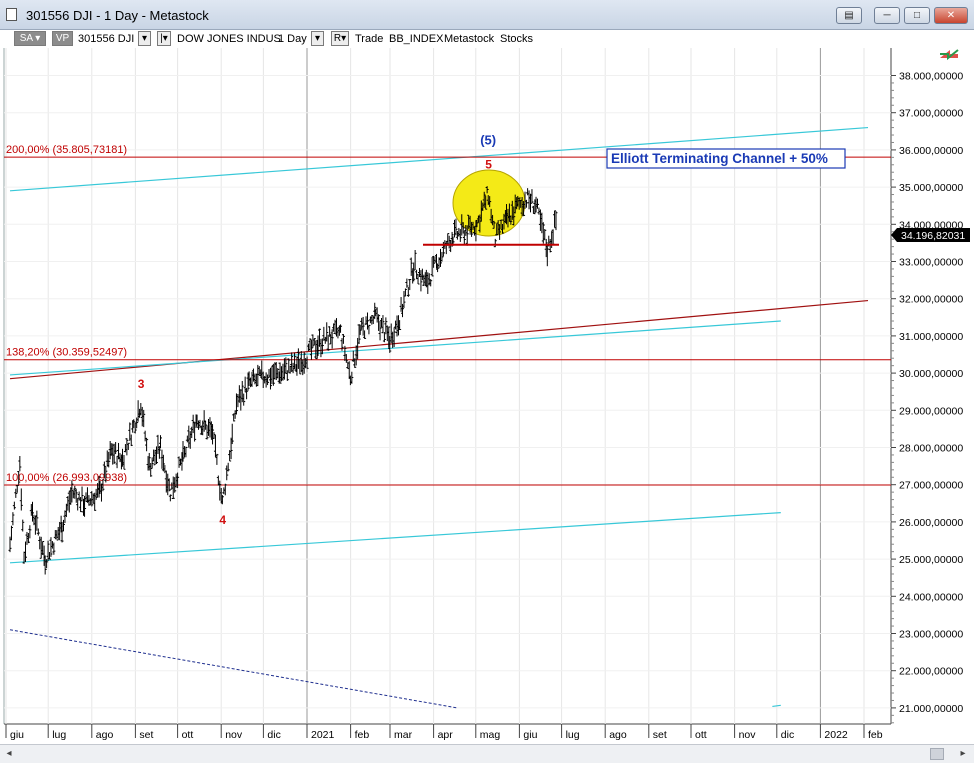  What do you see at coordinates (164, 38) in the screenshot?
I see `compare-dropdown: |▾` at bounding box center [164, 38].